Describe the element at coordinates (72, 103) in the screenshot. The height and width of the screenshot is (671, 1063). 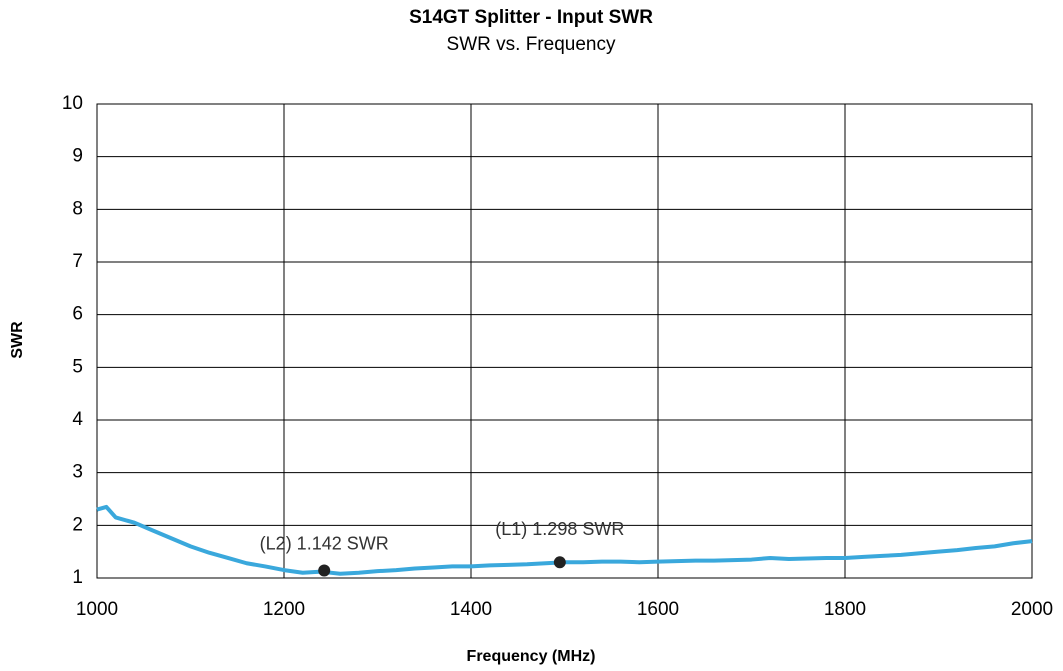
I see `y-tick-label: 10` at that location.